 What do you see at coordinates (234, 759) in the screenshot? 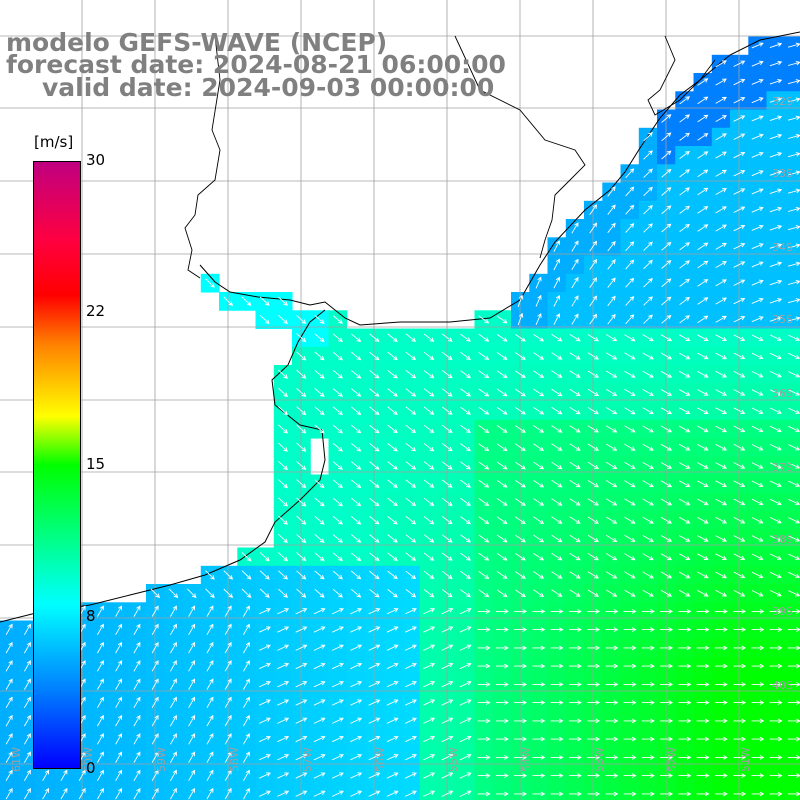
I see `longitude-label: 58W` at bounding box center [234, 759].